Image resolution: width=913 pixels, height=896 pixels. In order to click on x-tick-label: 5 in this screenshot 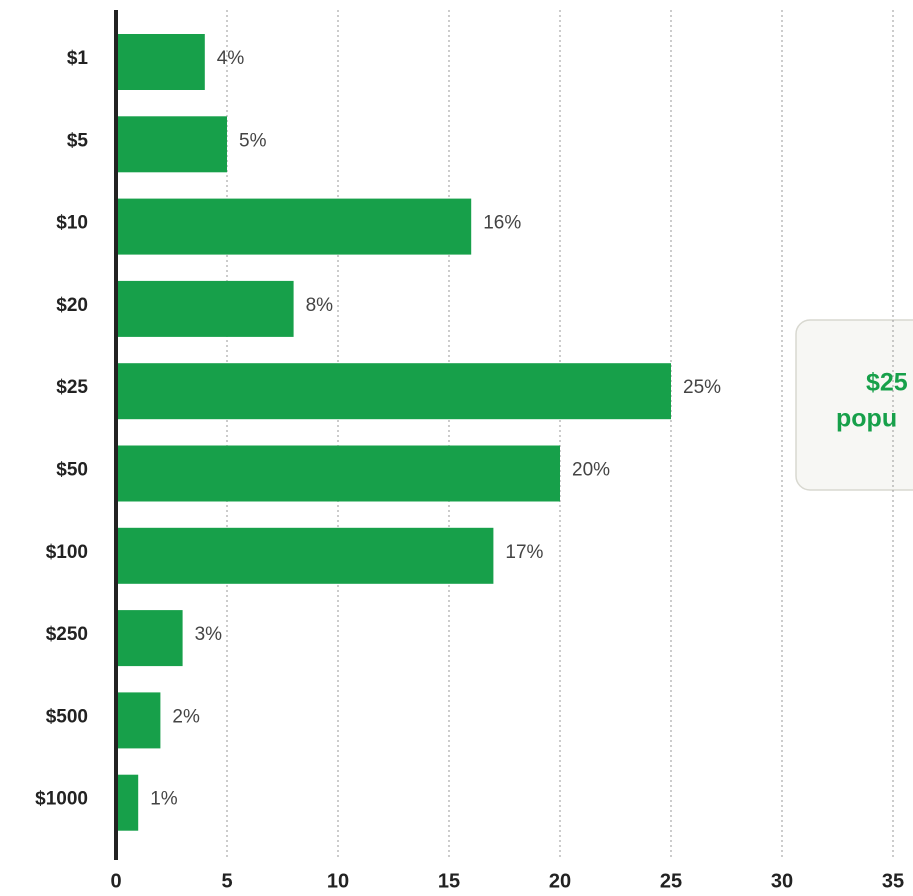, I will do `click(226, 881)`.